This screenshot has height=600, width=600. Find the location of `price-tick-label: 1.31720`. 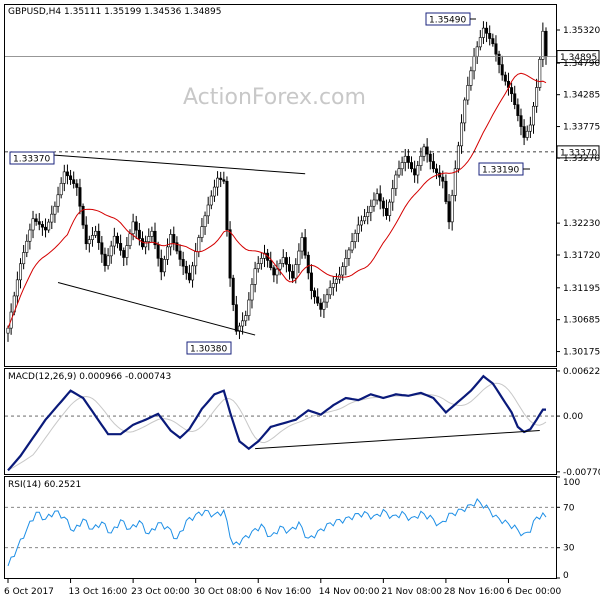

price-tick-label: 1.31720 is located at coordinates (581, 256).